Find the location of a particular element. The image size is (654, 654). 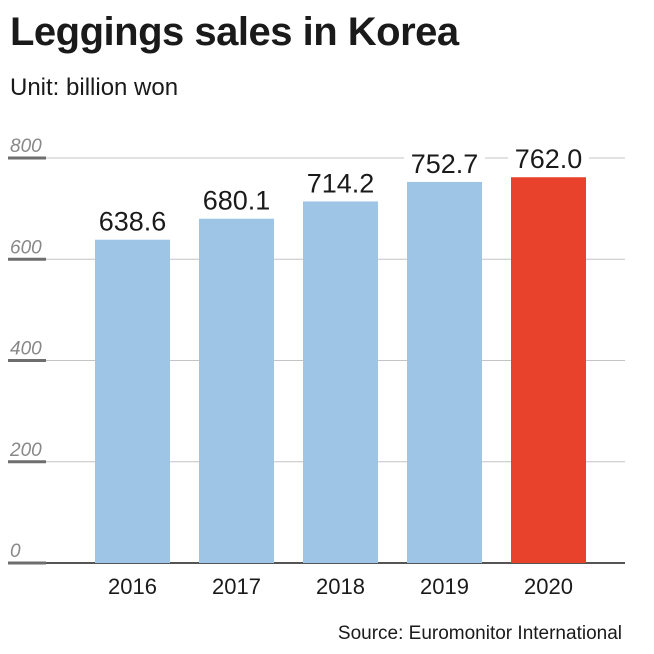

y-tick-label: 0 is located at coordinates (15, 551).